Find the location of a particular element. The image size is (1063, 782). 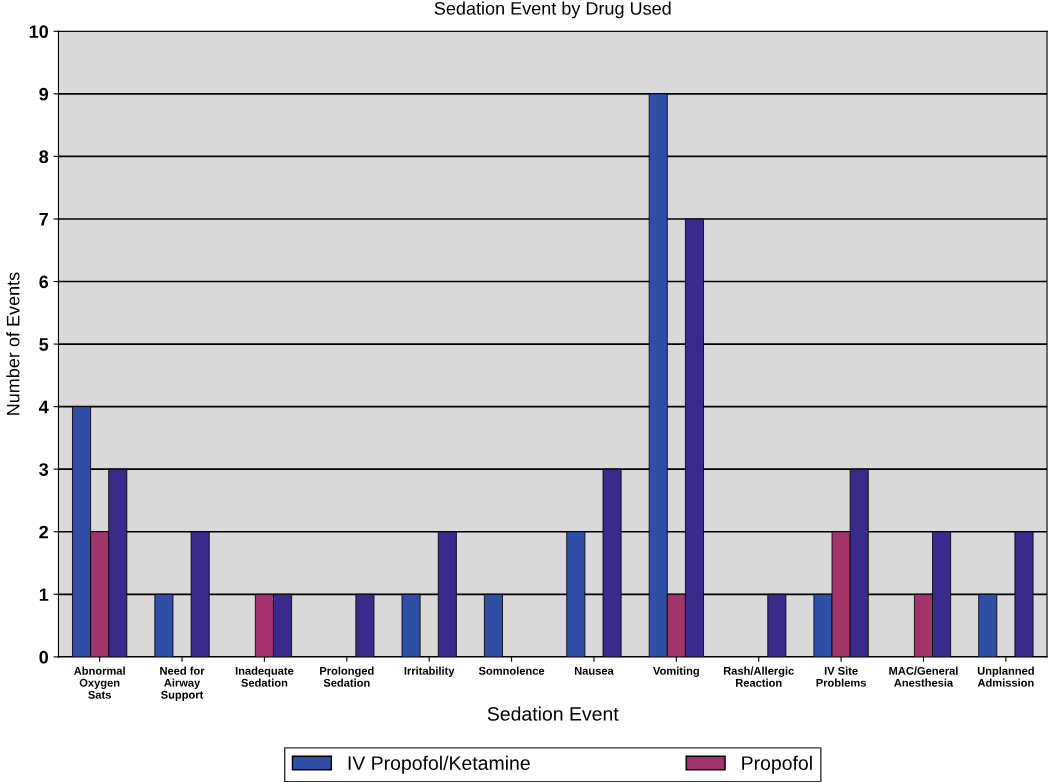

y-tick-label: 3 is located at coordinates (44, 469).